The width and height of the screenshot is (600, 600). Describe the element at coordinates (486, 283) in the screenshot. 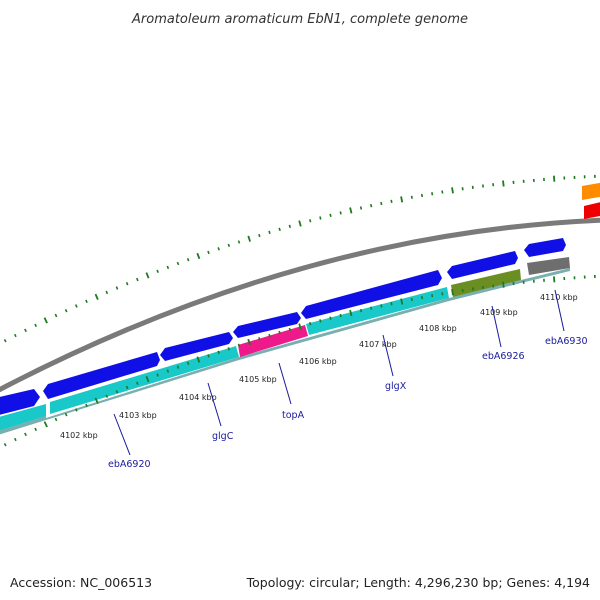

I see `cds-ebA6926` at that location.